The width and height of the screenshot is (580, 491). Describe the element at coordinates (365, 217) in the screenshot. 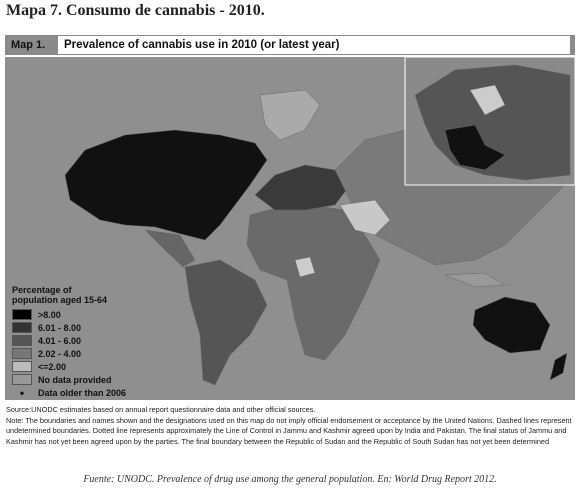

I see `middle-east` at that location.